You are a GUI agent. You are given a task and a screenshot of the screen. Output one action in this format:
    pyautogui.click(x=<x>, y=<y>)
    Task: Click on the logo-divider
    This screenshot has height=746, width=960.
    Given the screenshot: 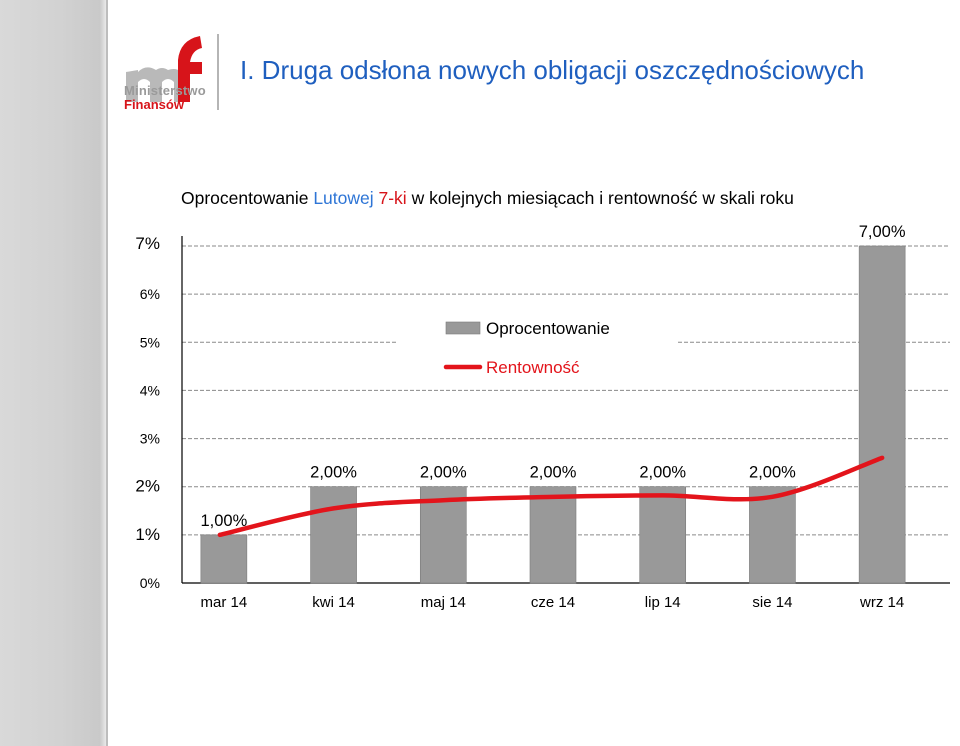 What is the action you would take?
    pyautogui.click(x=218, y=72)
    